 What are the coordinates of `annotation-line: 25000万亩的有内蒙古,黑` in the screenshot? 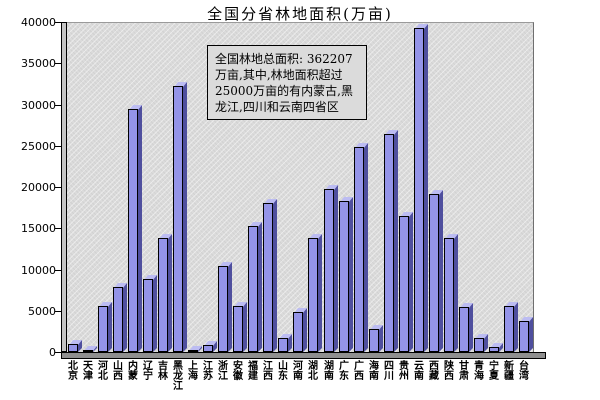 It's located at (284, 91).